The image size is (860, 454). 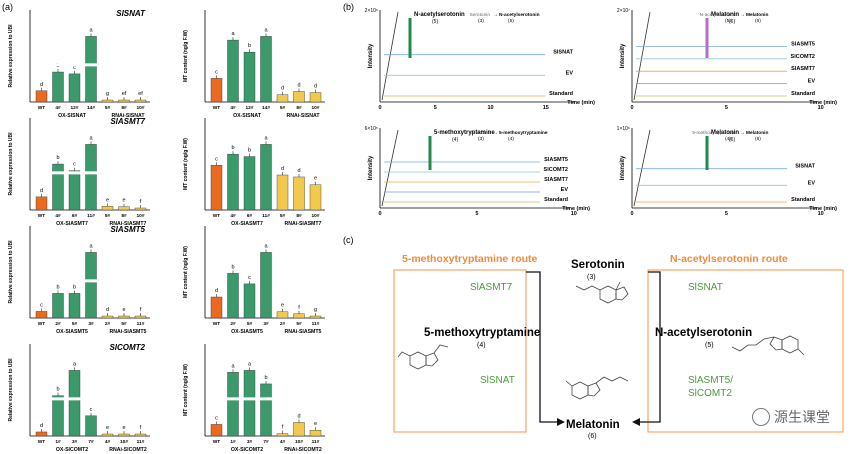 I want to click on enzyme-left-bottom: SlSNAT, so click(x=497, y=380).